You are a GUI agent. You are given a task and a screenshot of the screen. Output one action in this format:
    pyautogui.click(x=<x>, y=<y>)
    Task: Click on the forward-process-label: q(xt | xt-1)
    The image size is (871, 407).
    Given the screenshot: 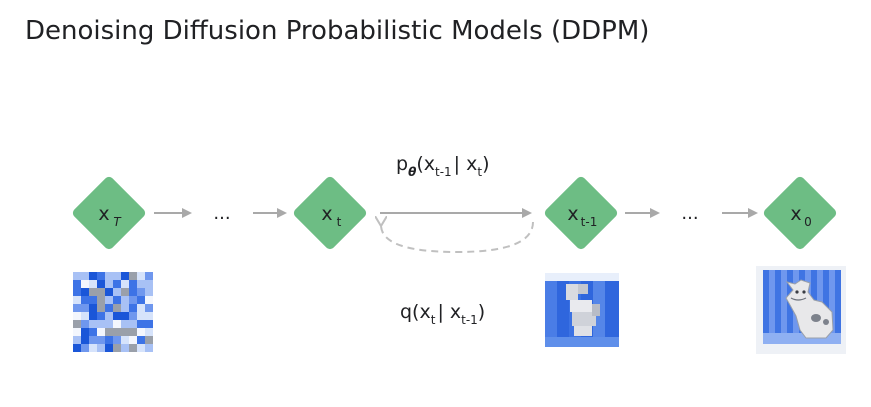 What is the action you would take?
    pyautogui.click(x=442, y=314)
    